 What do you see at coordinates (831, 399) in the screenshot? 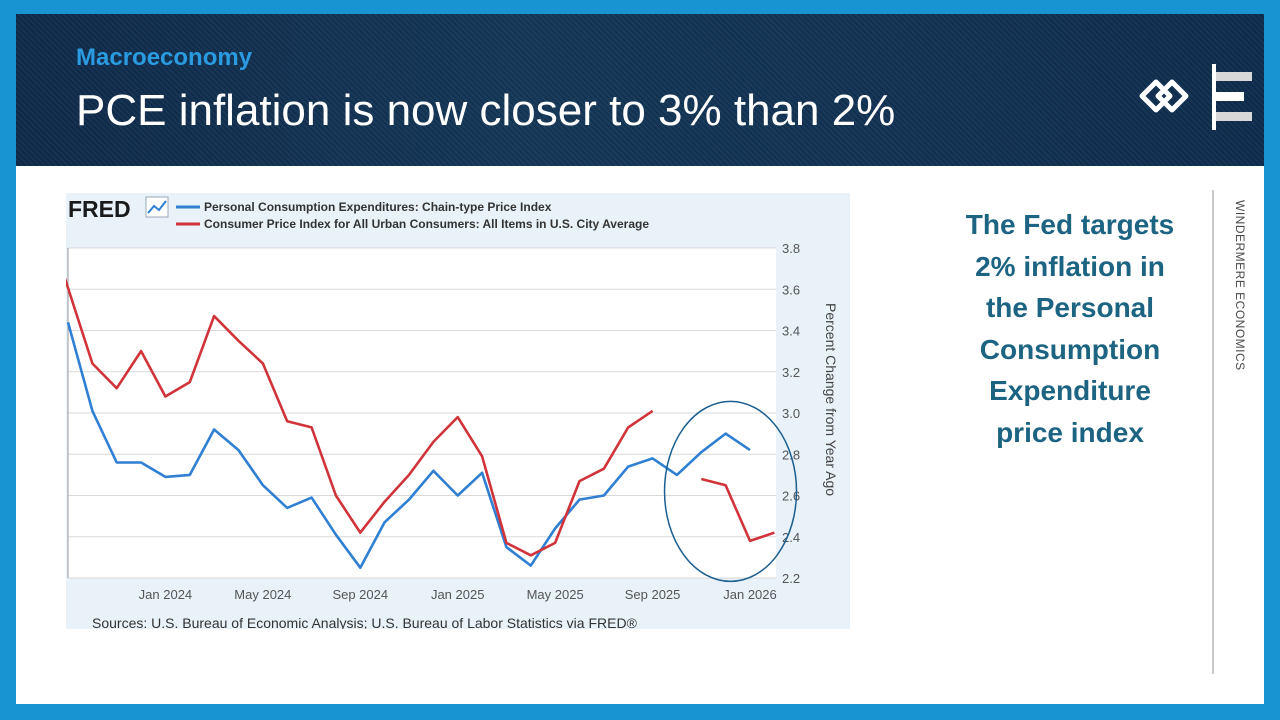
I see `y-axis-label: Percent Change from Year Ago` at bounding box center [831, 399].